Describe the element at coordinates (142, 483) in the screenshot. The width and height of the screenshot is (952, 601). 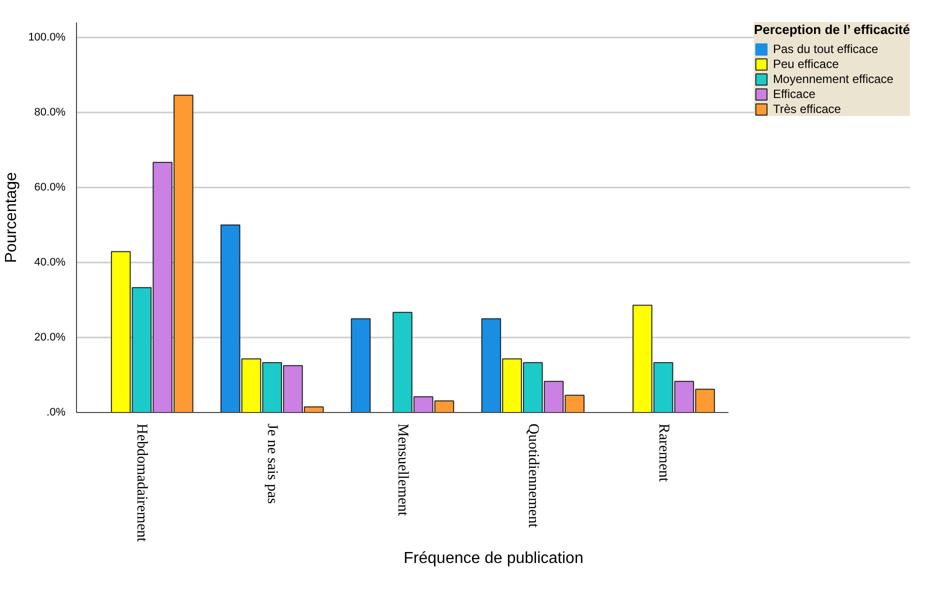
I see `x-tick-label: Hebdomadairement` at that location.